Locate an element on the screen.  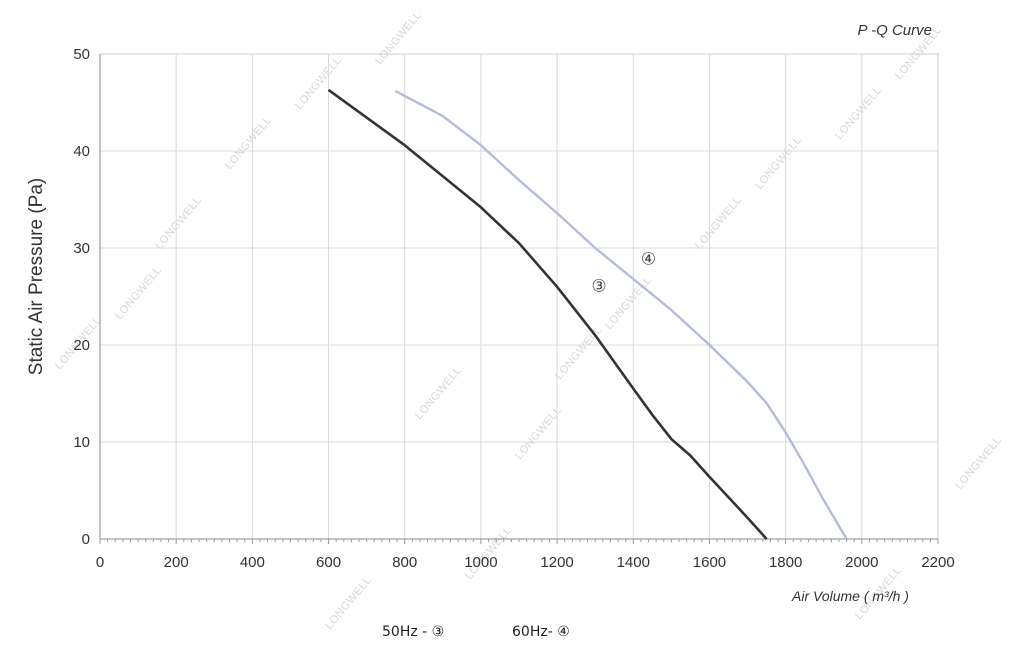
y-tick-label: 20 is located at coordinates (81, 345).